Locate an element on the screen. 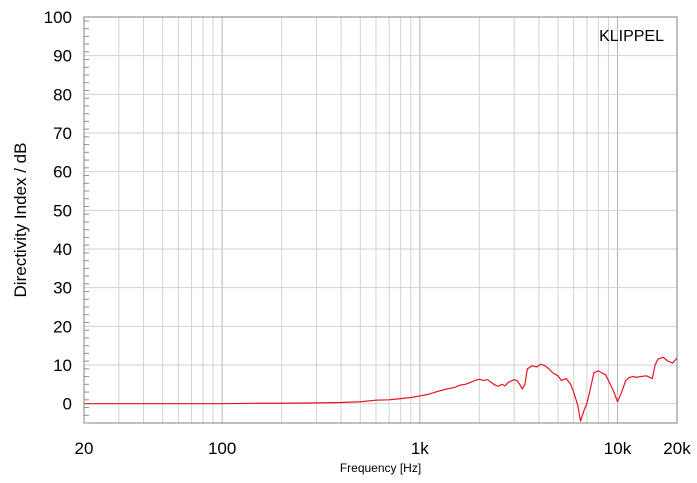  y-tick-label: 40 is located at coordinates (62, 249).